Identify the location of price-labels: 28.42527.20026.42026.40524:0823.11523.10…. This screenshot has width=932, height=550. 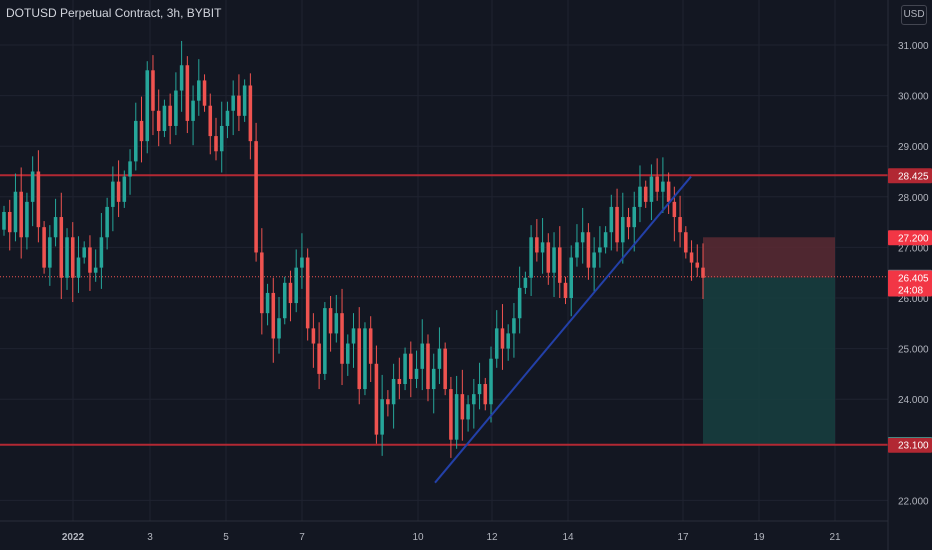
(910, 310).